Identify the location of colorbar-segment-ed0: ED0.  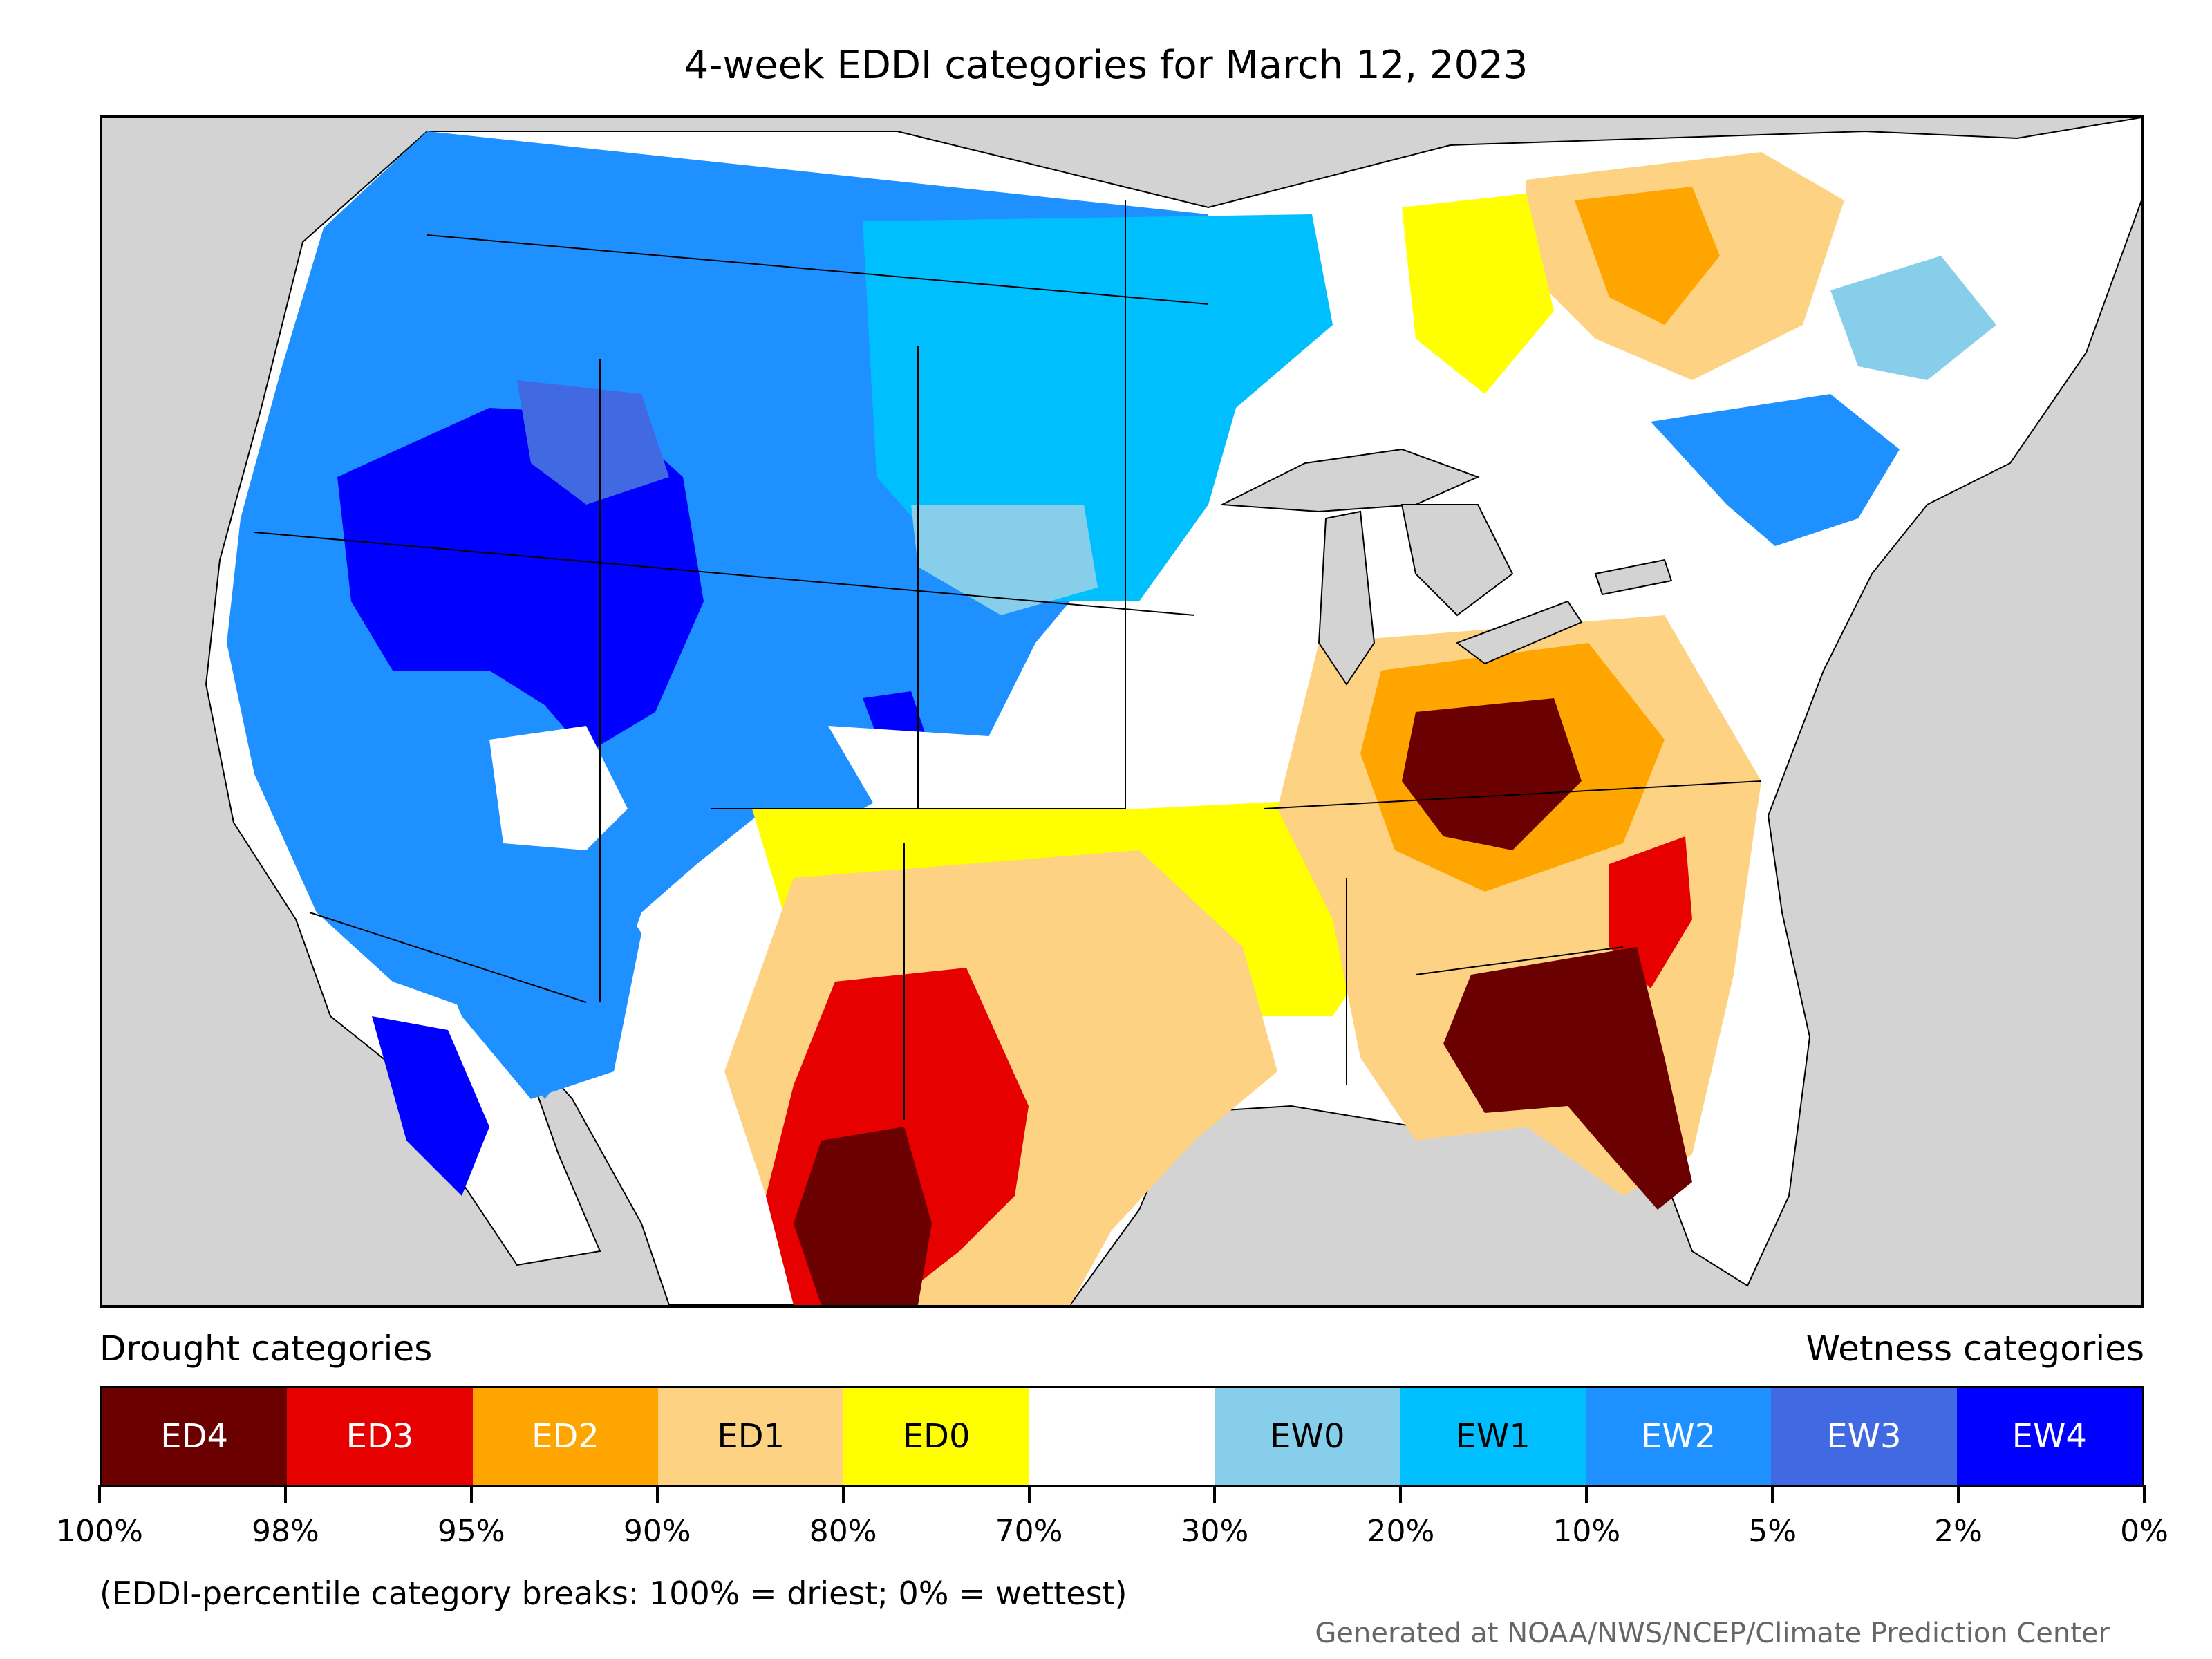
(936, 1436).